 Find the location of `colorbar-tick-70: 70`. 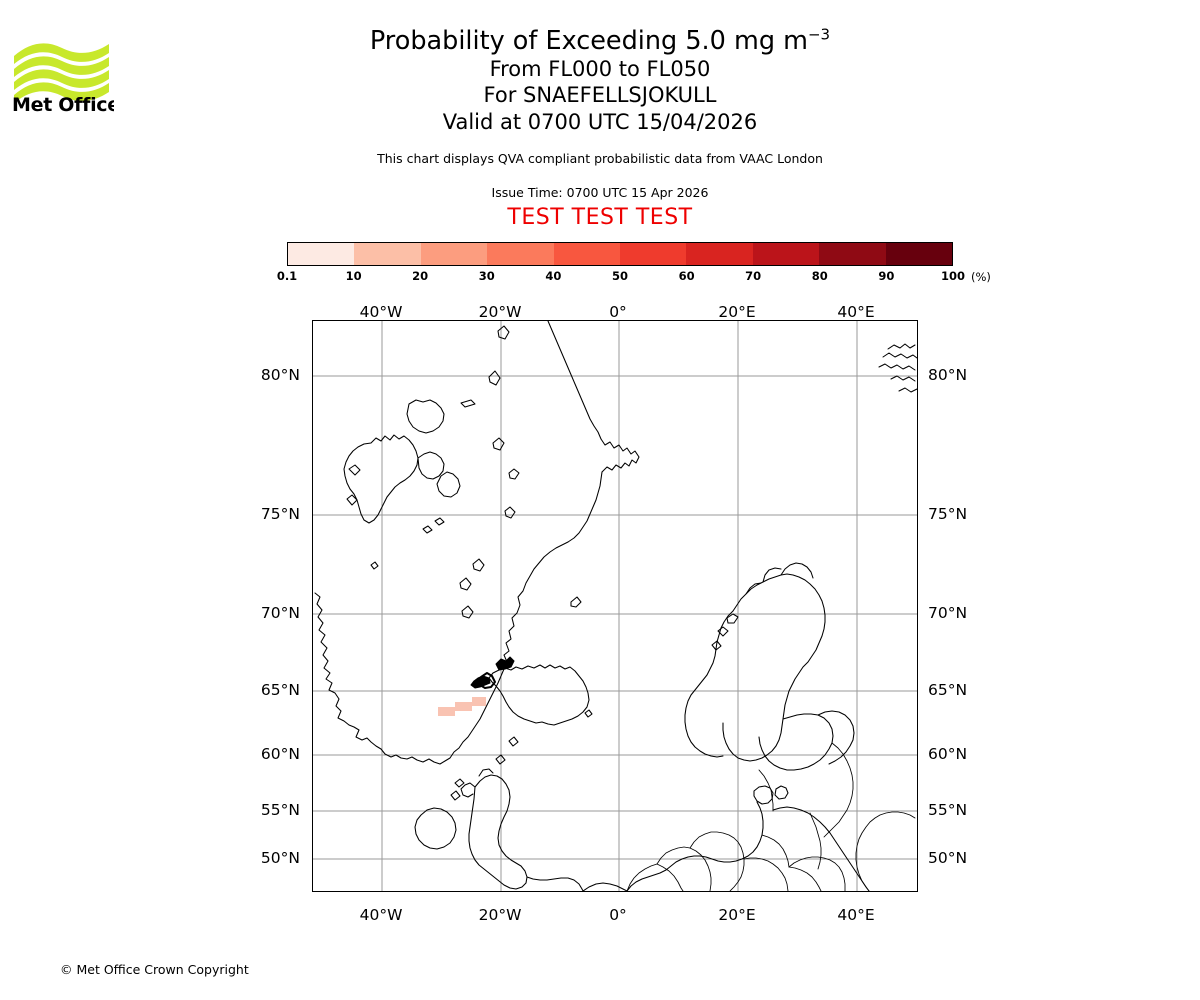

colorbar-tick-70: 70 is located at coordinates (753, 276).